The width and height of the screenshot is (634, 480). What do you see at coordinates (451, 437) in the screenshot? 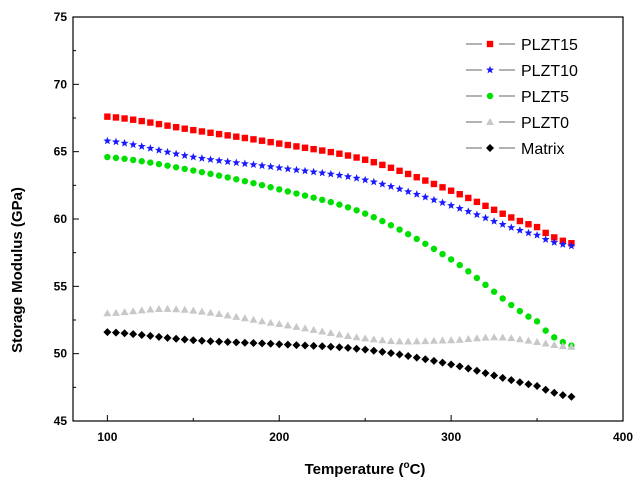
I see `x-tick-label: 300` at bounding box center [451, 437].